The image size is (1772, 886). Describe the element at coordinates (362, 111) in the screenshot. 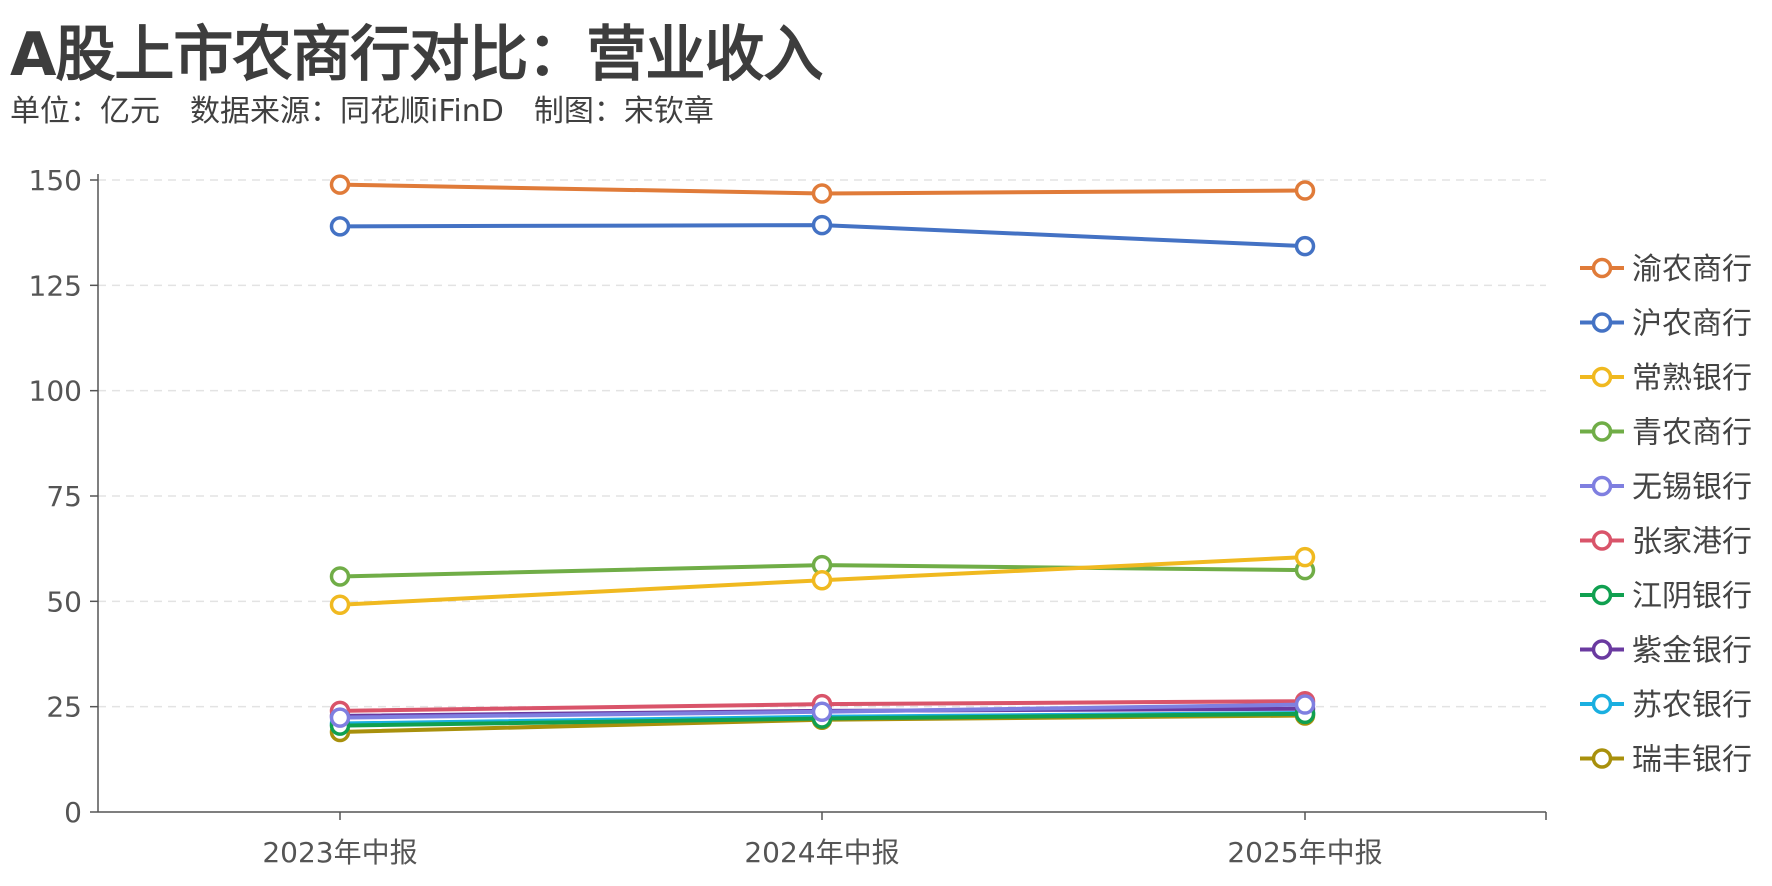

I see `chart-subtitle: 单位：亿元 数据来源：同花顺iFinD 制图：宋钦章` at that location.